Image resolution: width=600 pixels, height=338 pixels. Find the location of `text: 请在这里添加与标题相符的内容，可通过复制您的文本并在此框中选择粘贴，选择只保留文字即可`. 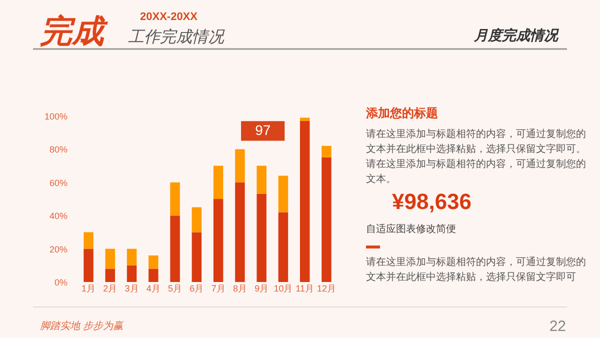

text: 请在这里添加与标题相符的内容，可通过复制您的文本并在此框中选择粘贴，选择只保留文字即可 is located at coordinates (476, 269).